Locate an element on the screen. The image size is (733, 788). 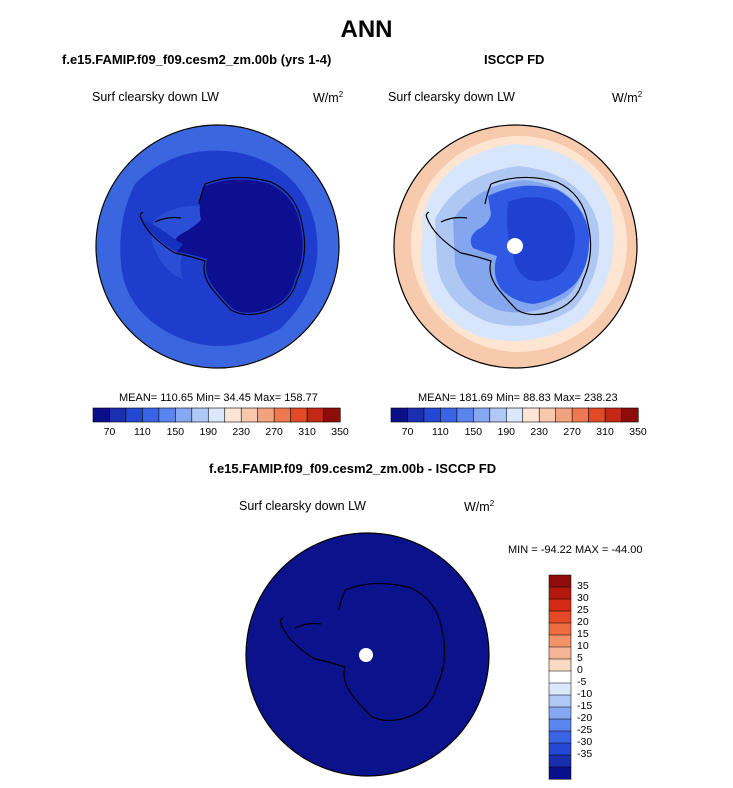
panel-2-pole-hole is located at coordinates (515, 246).